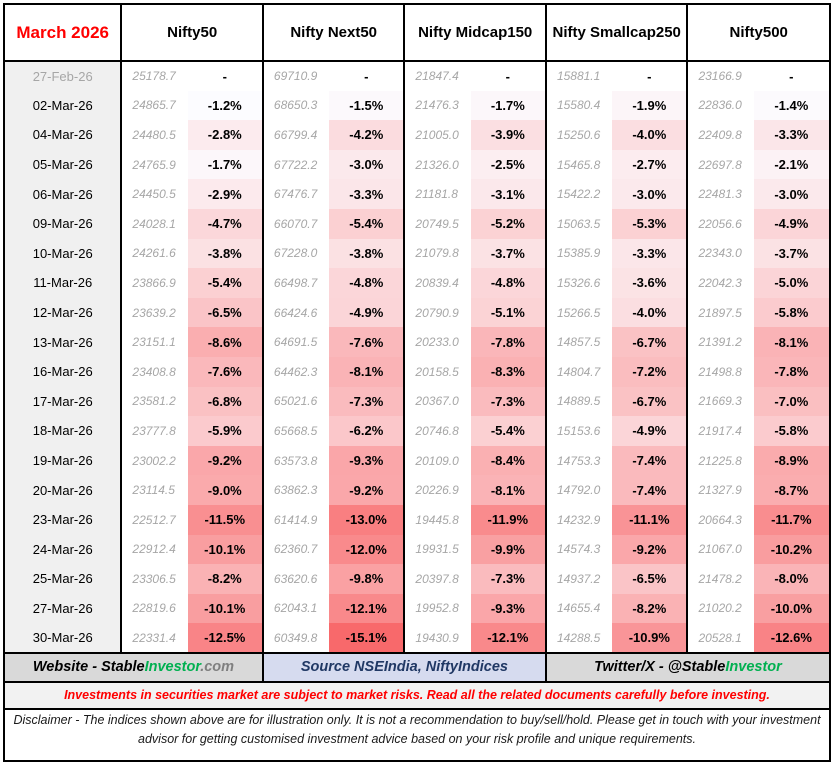 The image size is (834, 765). What do you see at coordinates (63, 283) in the screenshot?
I see `date-cell: 11-Mar-26` at bounding box center [63, 283].